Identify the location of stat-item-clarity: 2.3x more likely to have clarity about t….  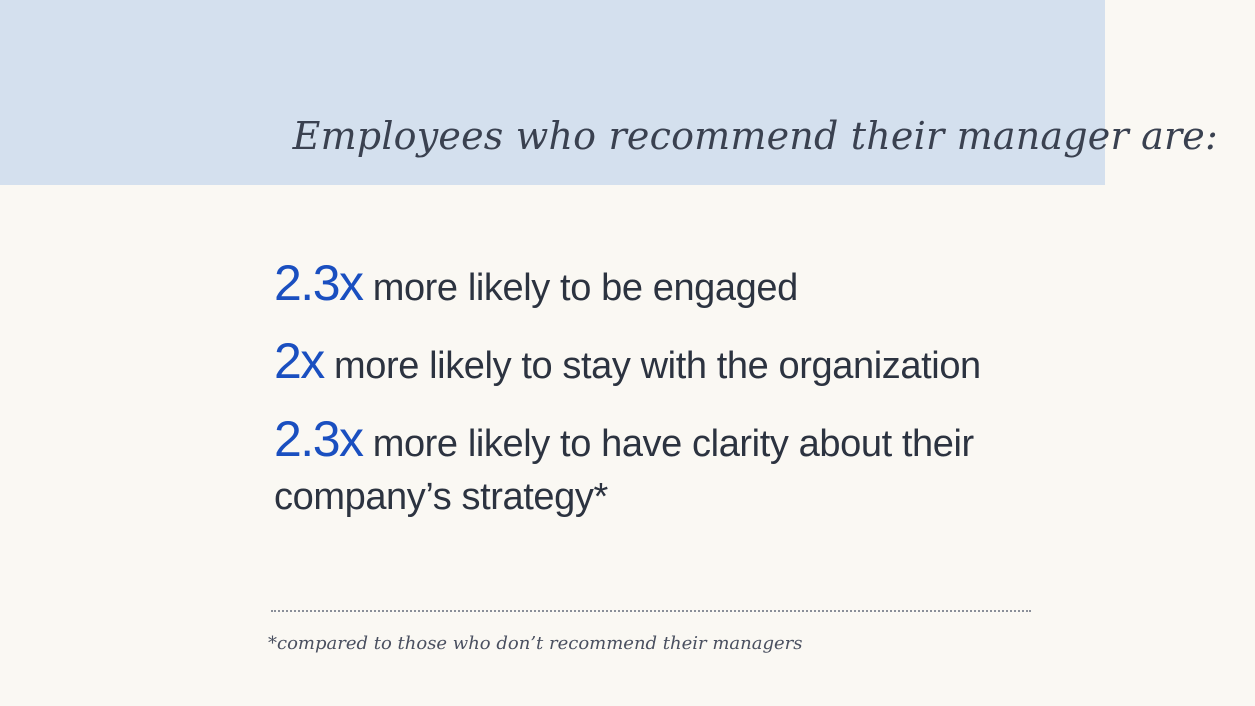
(669, 468).